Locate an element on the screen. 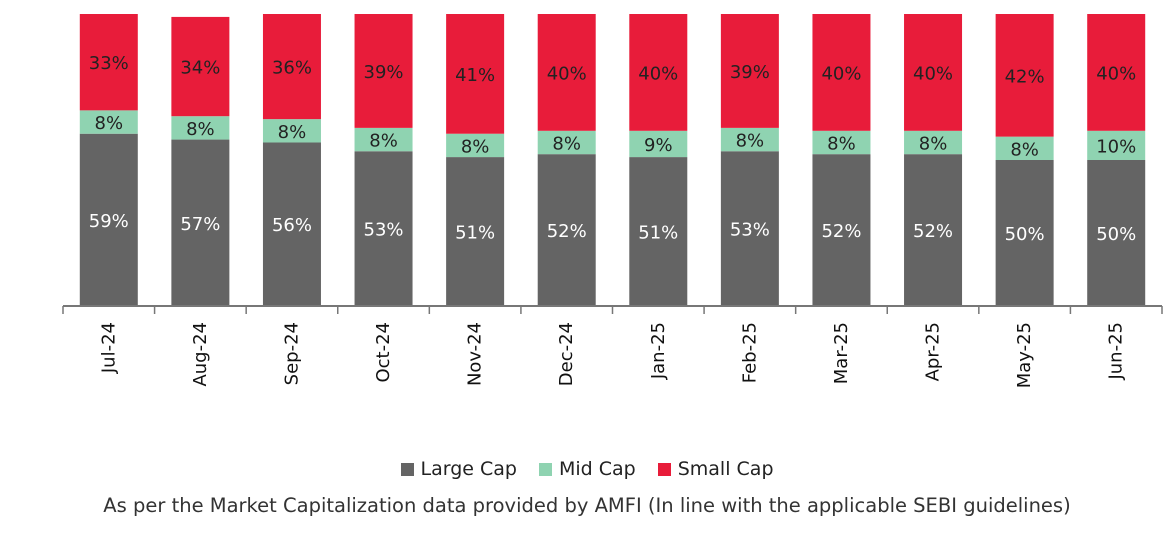 The image size is (1174, 547). x-tick-label-jul-24: Jul-24 is located at coordinates (108, 348).